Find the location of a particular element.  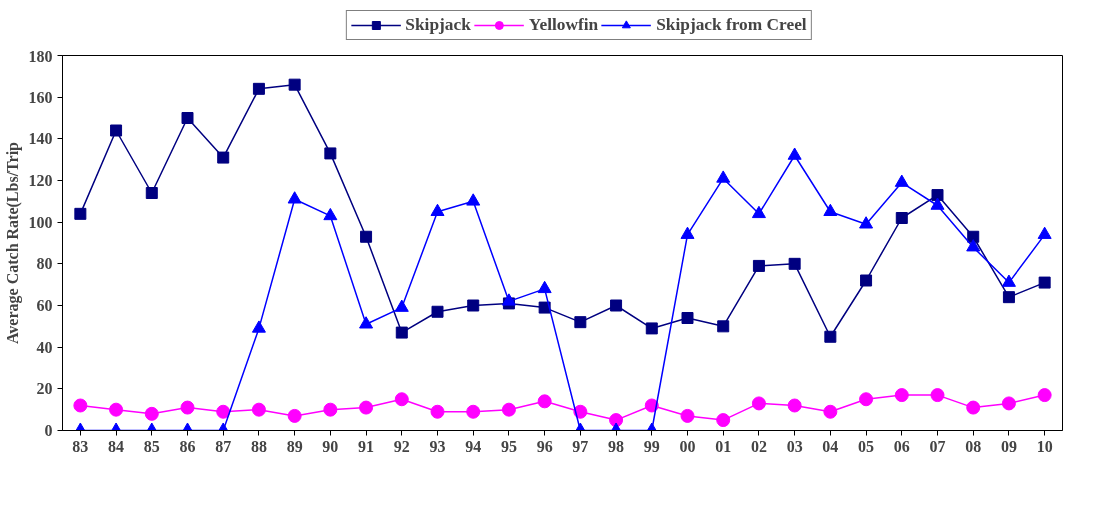

x-tick-label: 08 is located at coordinates (973, 446).